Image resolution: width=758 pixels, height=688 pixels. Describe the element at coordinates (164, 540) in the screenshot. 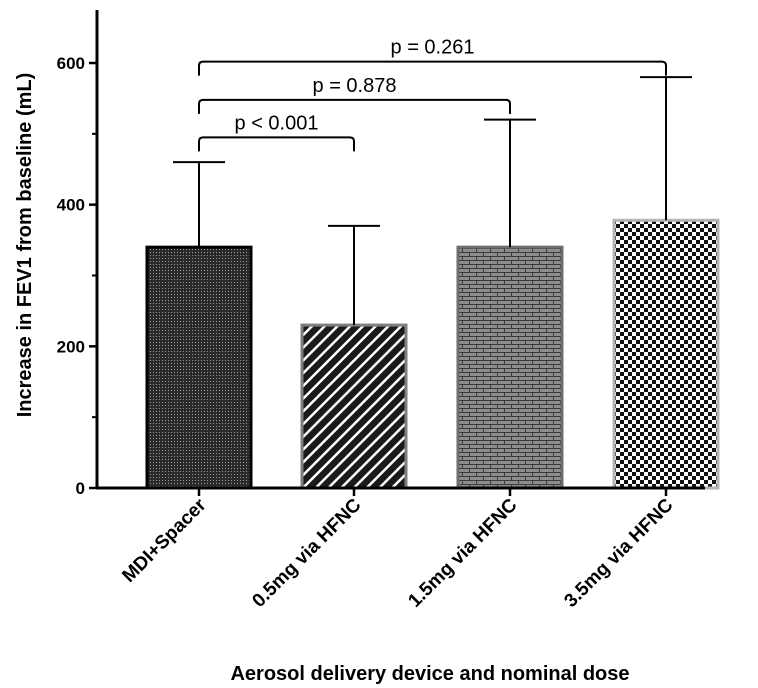

I see `x-tick-label-0: MDI+Spacer` at that location.